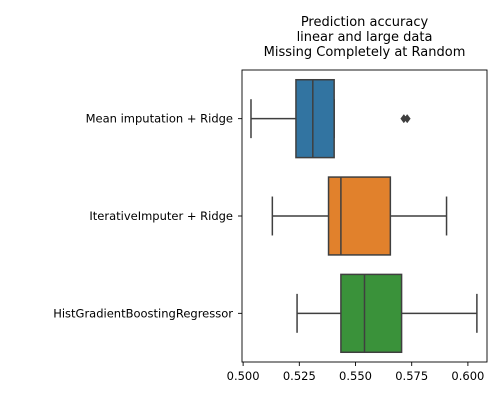  Describe the element at coordinates (407, 119) in the screenshot. I see `outlier-point` at that location.